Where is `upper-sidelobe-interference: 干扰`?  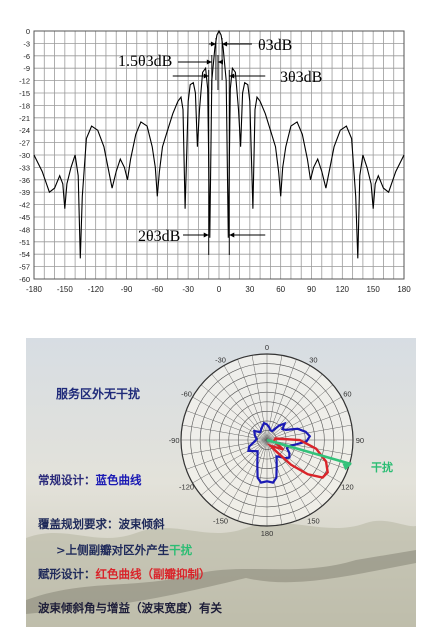
upper-sidelobe-interference: 干扰 is located at coordinates (180, 550).